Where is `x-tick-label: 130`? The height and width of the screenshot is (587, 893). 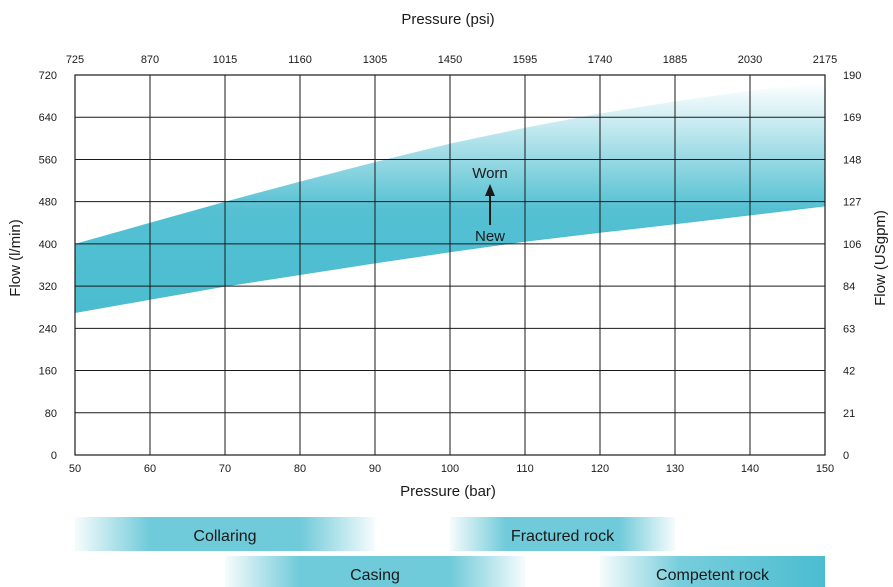 x-tick-label: 130 is located at coordinates (675, 469).